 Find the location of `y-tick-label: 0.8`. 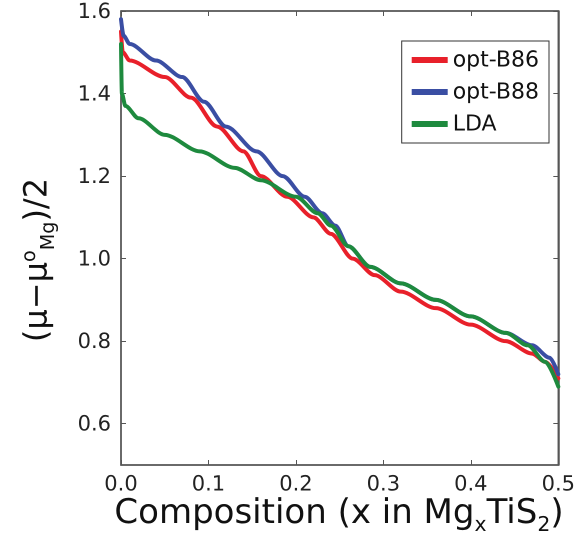

y-tick-label: 0.8 is located at coordinates (94, 341).